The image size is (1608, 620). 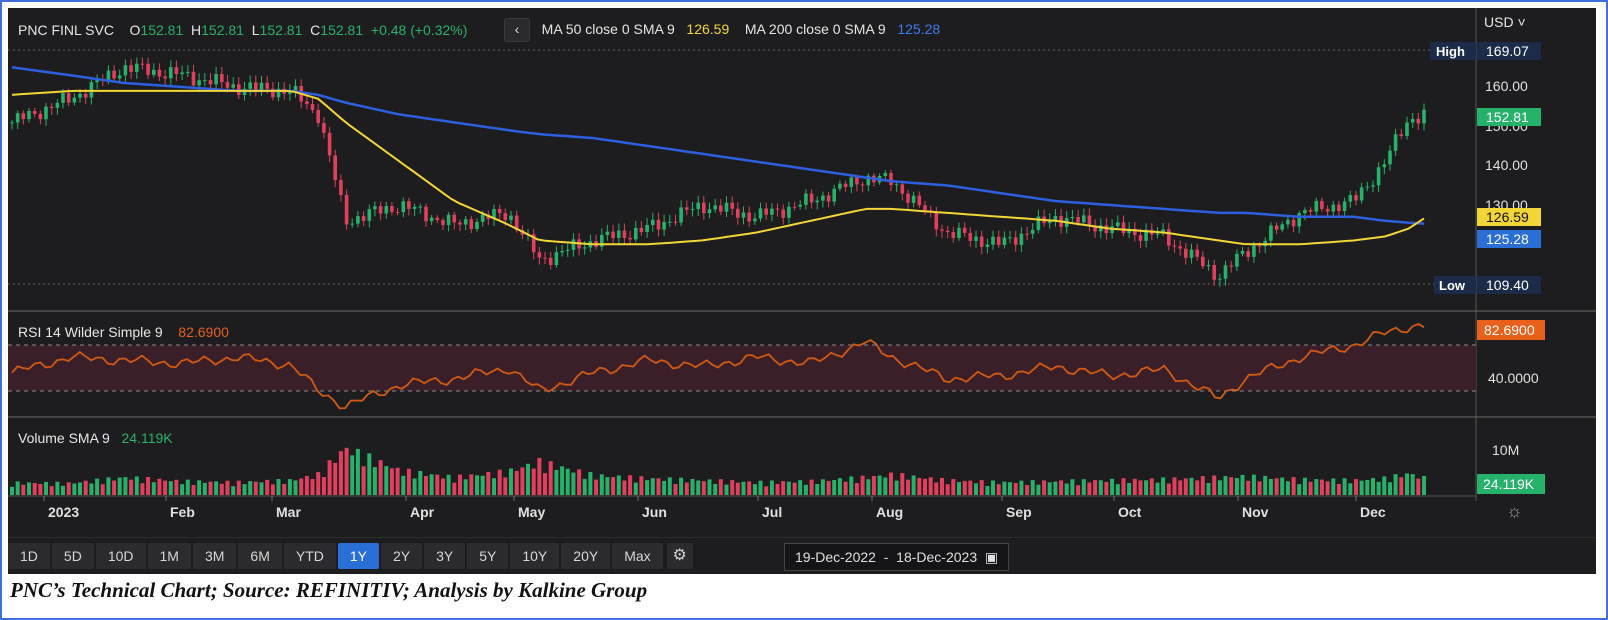 I want to click on low-ohlc-label: L, so click(x=255, y=30).